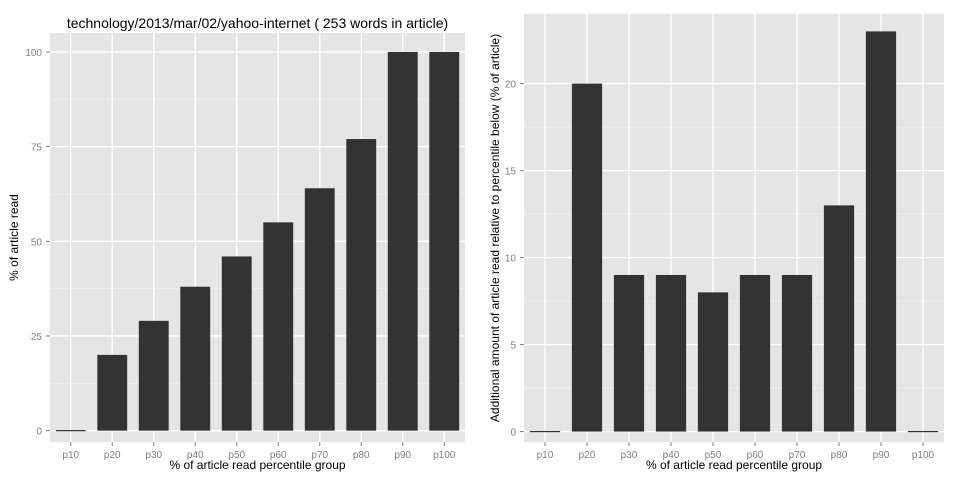  I want to click on y-axis-label: % of article read, so click(14, 237).